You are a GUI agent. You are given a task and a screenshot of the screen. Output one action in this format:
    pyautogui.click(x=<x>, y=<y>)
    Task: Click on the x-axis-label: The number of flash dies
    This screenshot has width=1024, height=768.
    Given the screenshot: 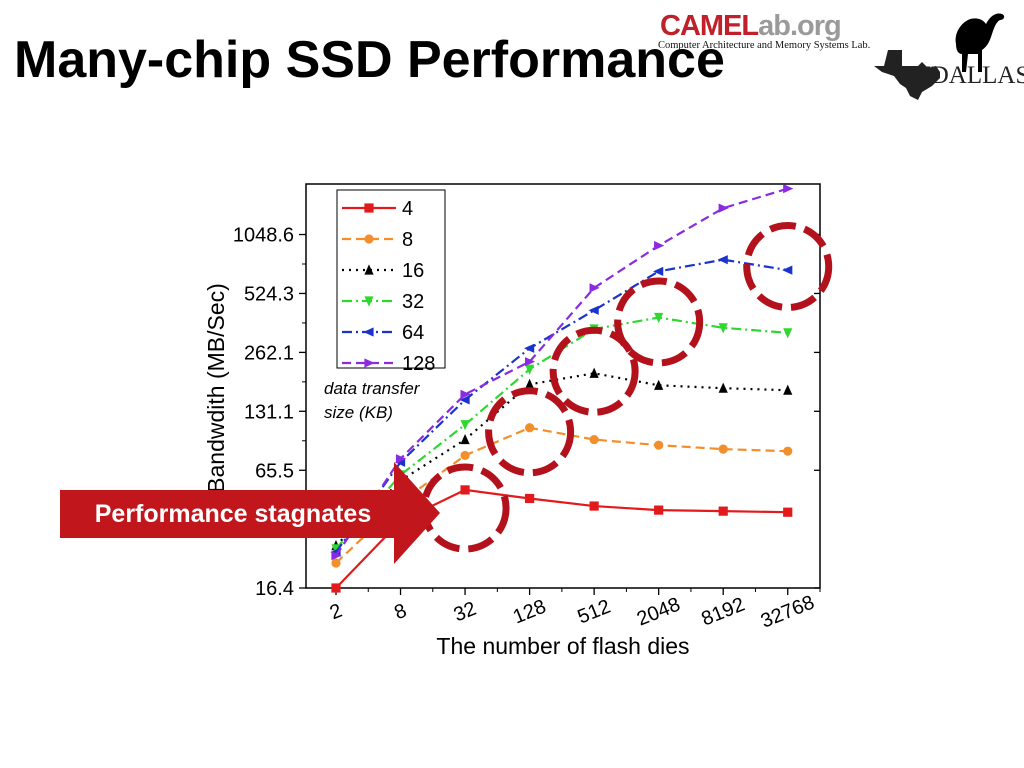 What is the action you would take?
    pyautogui.click(x=562, y=646)
    